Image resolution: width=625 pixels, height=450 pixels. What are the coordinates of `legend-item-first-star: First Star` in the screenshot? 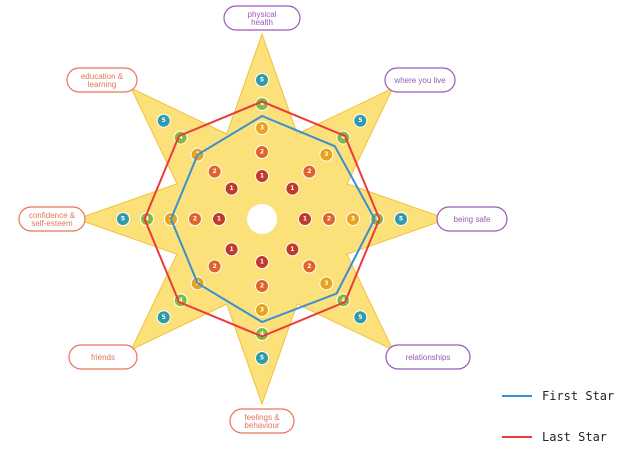 It's located at (558, 396).